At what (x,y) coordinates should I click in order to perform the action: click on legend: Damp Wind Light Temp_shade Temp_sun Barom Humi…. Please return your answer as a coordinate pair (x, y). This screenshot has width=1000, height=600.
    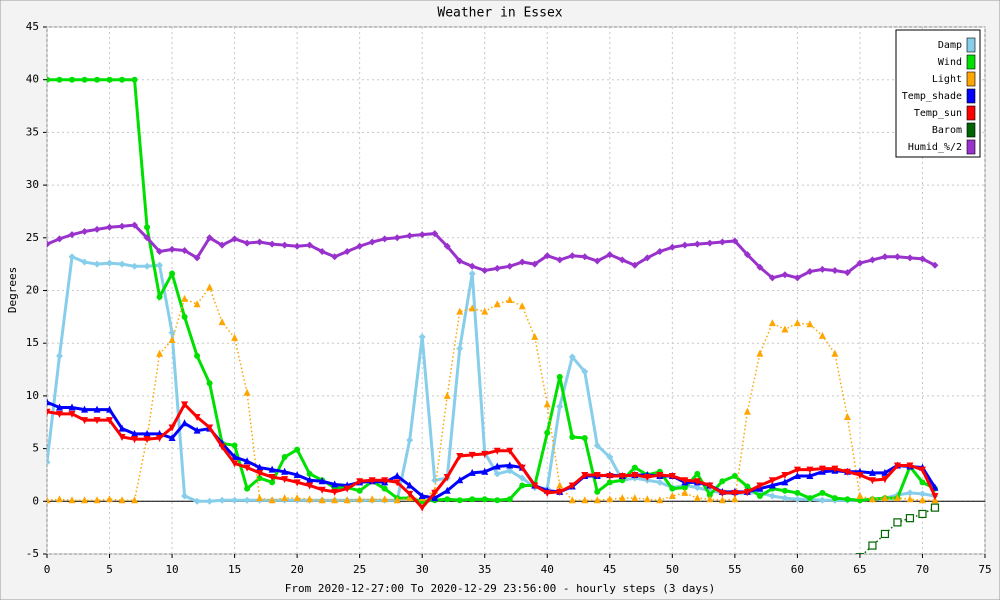
    Looking at the image, I should click on (938, 93).